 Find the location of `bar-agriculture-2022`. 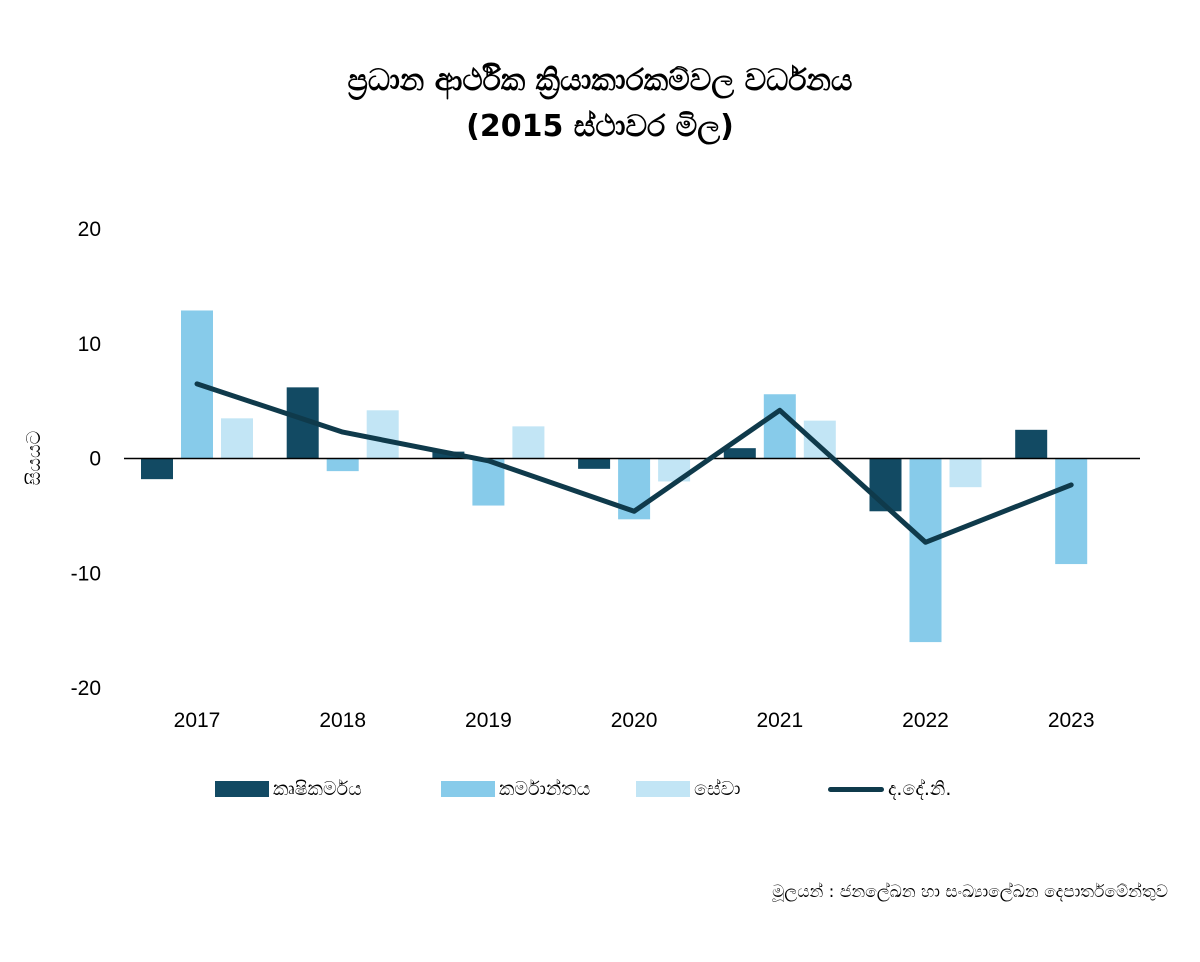

bar-agriculture-2022 is located at coordinates (885, 485).